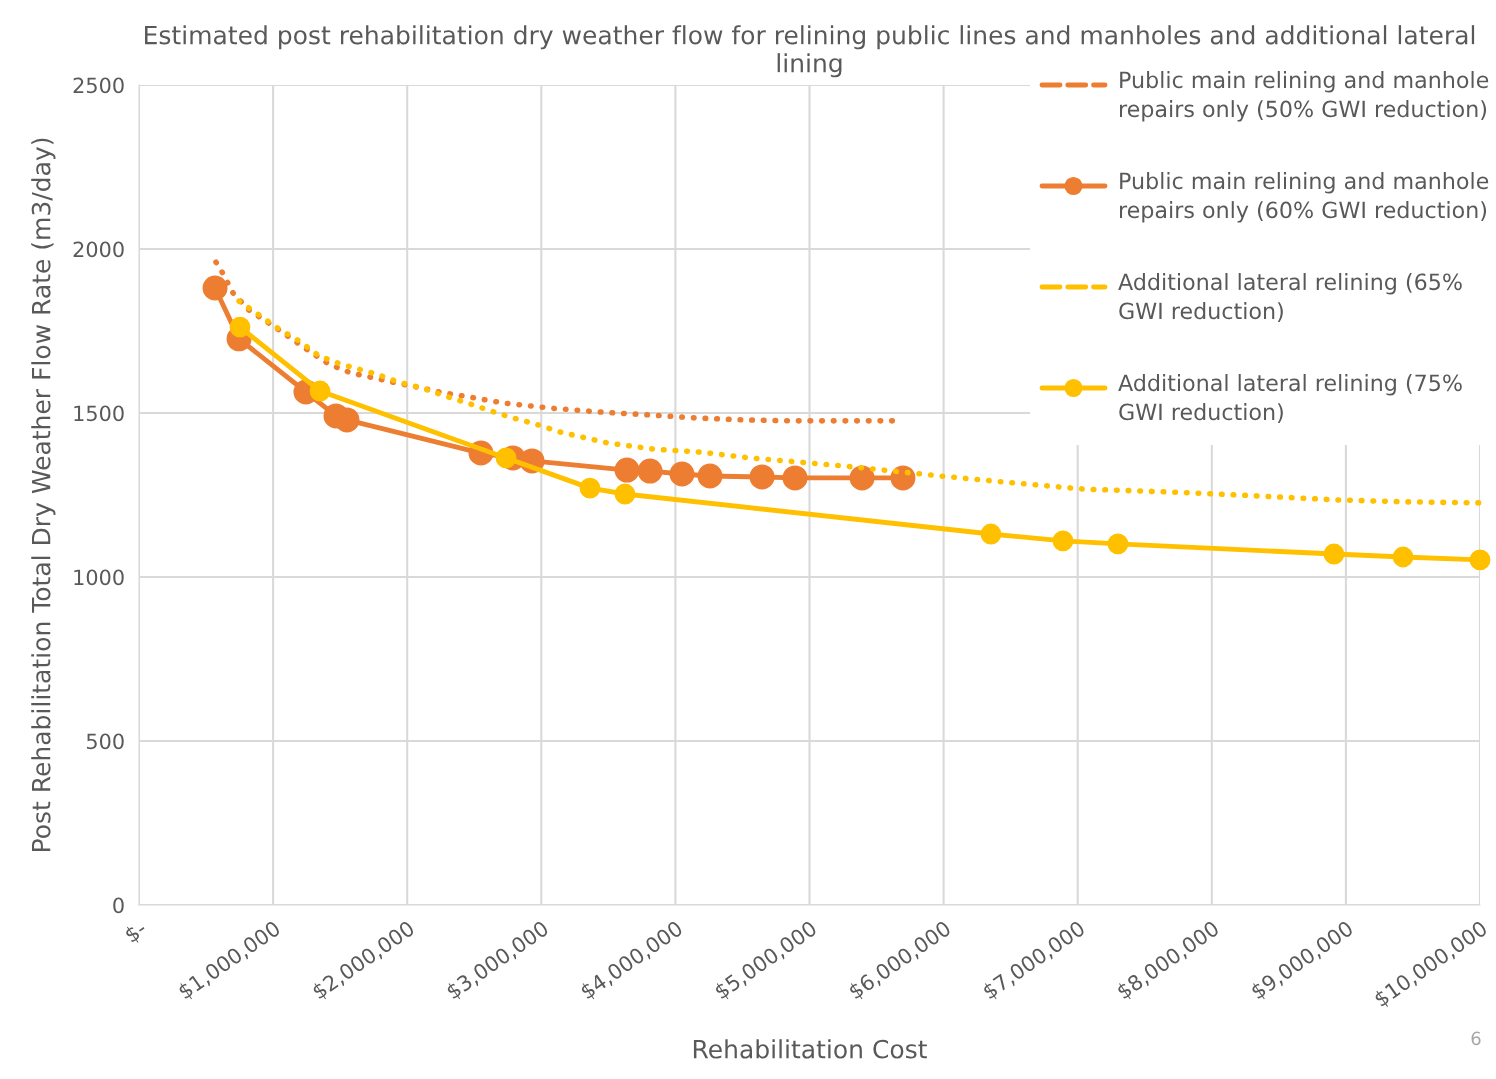 The height and width of the screenshot is (1079, 1496). I want to click on legend-label: Additional lateral relining (75% GWI reduction), so click(1290, 398).